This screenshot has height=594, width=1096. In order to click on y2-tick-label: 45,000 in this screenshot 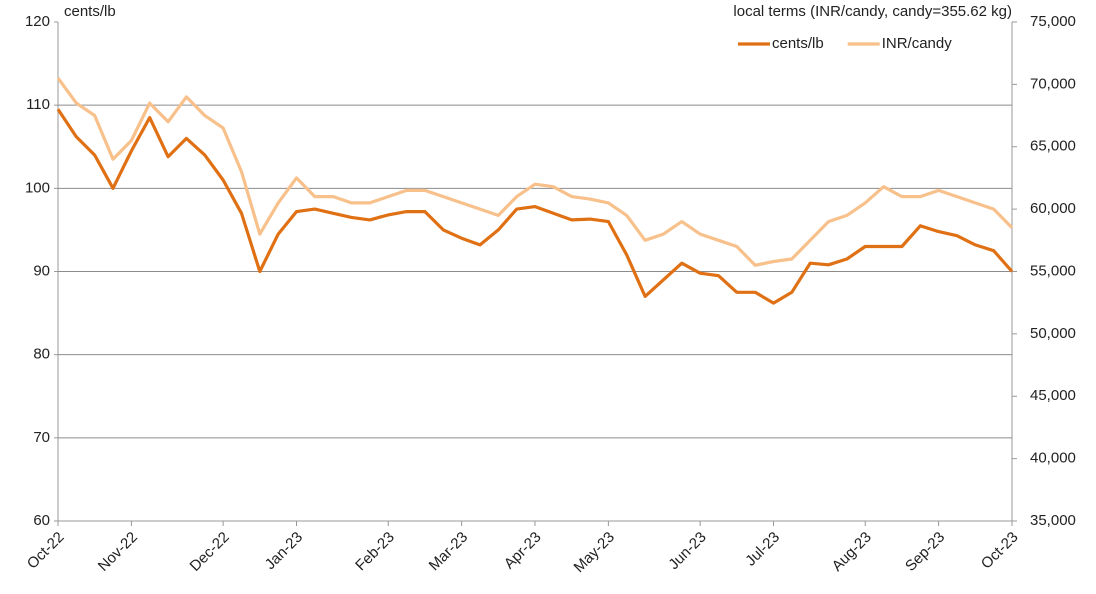, I will do `click(1053, 395)`.